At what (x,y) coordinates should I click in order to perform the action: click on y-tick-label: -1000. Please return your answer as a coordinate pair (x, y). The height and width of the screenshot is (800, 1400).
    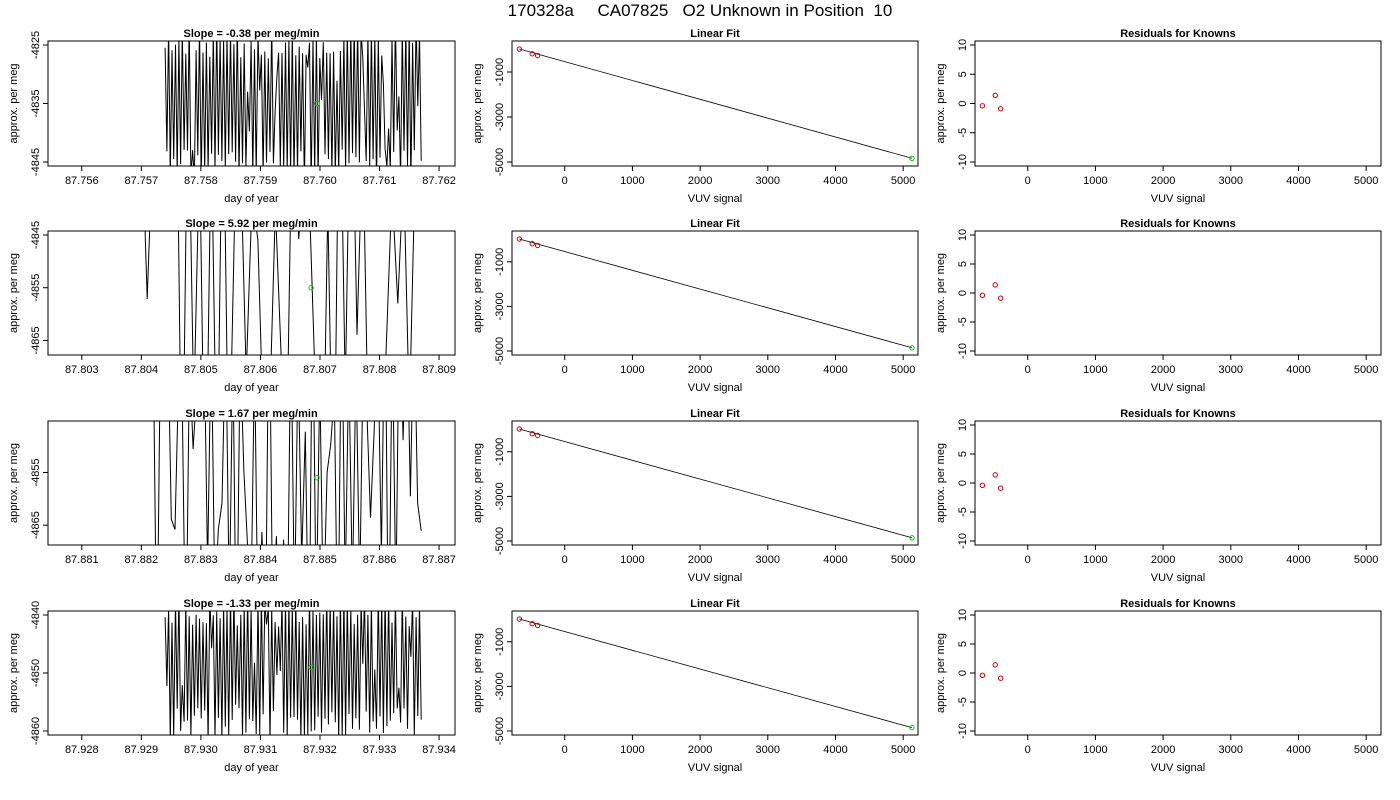
    Looking at the image, I should click on (500, 262).